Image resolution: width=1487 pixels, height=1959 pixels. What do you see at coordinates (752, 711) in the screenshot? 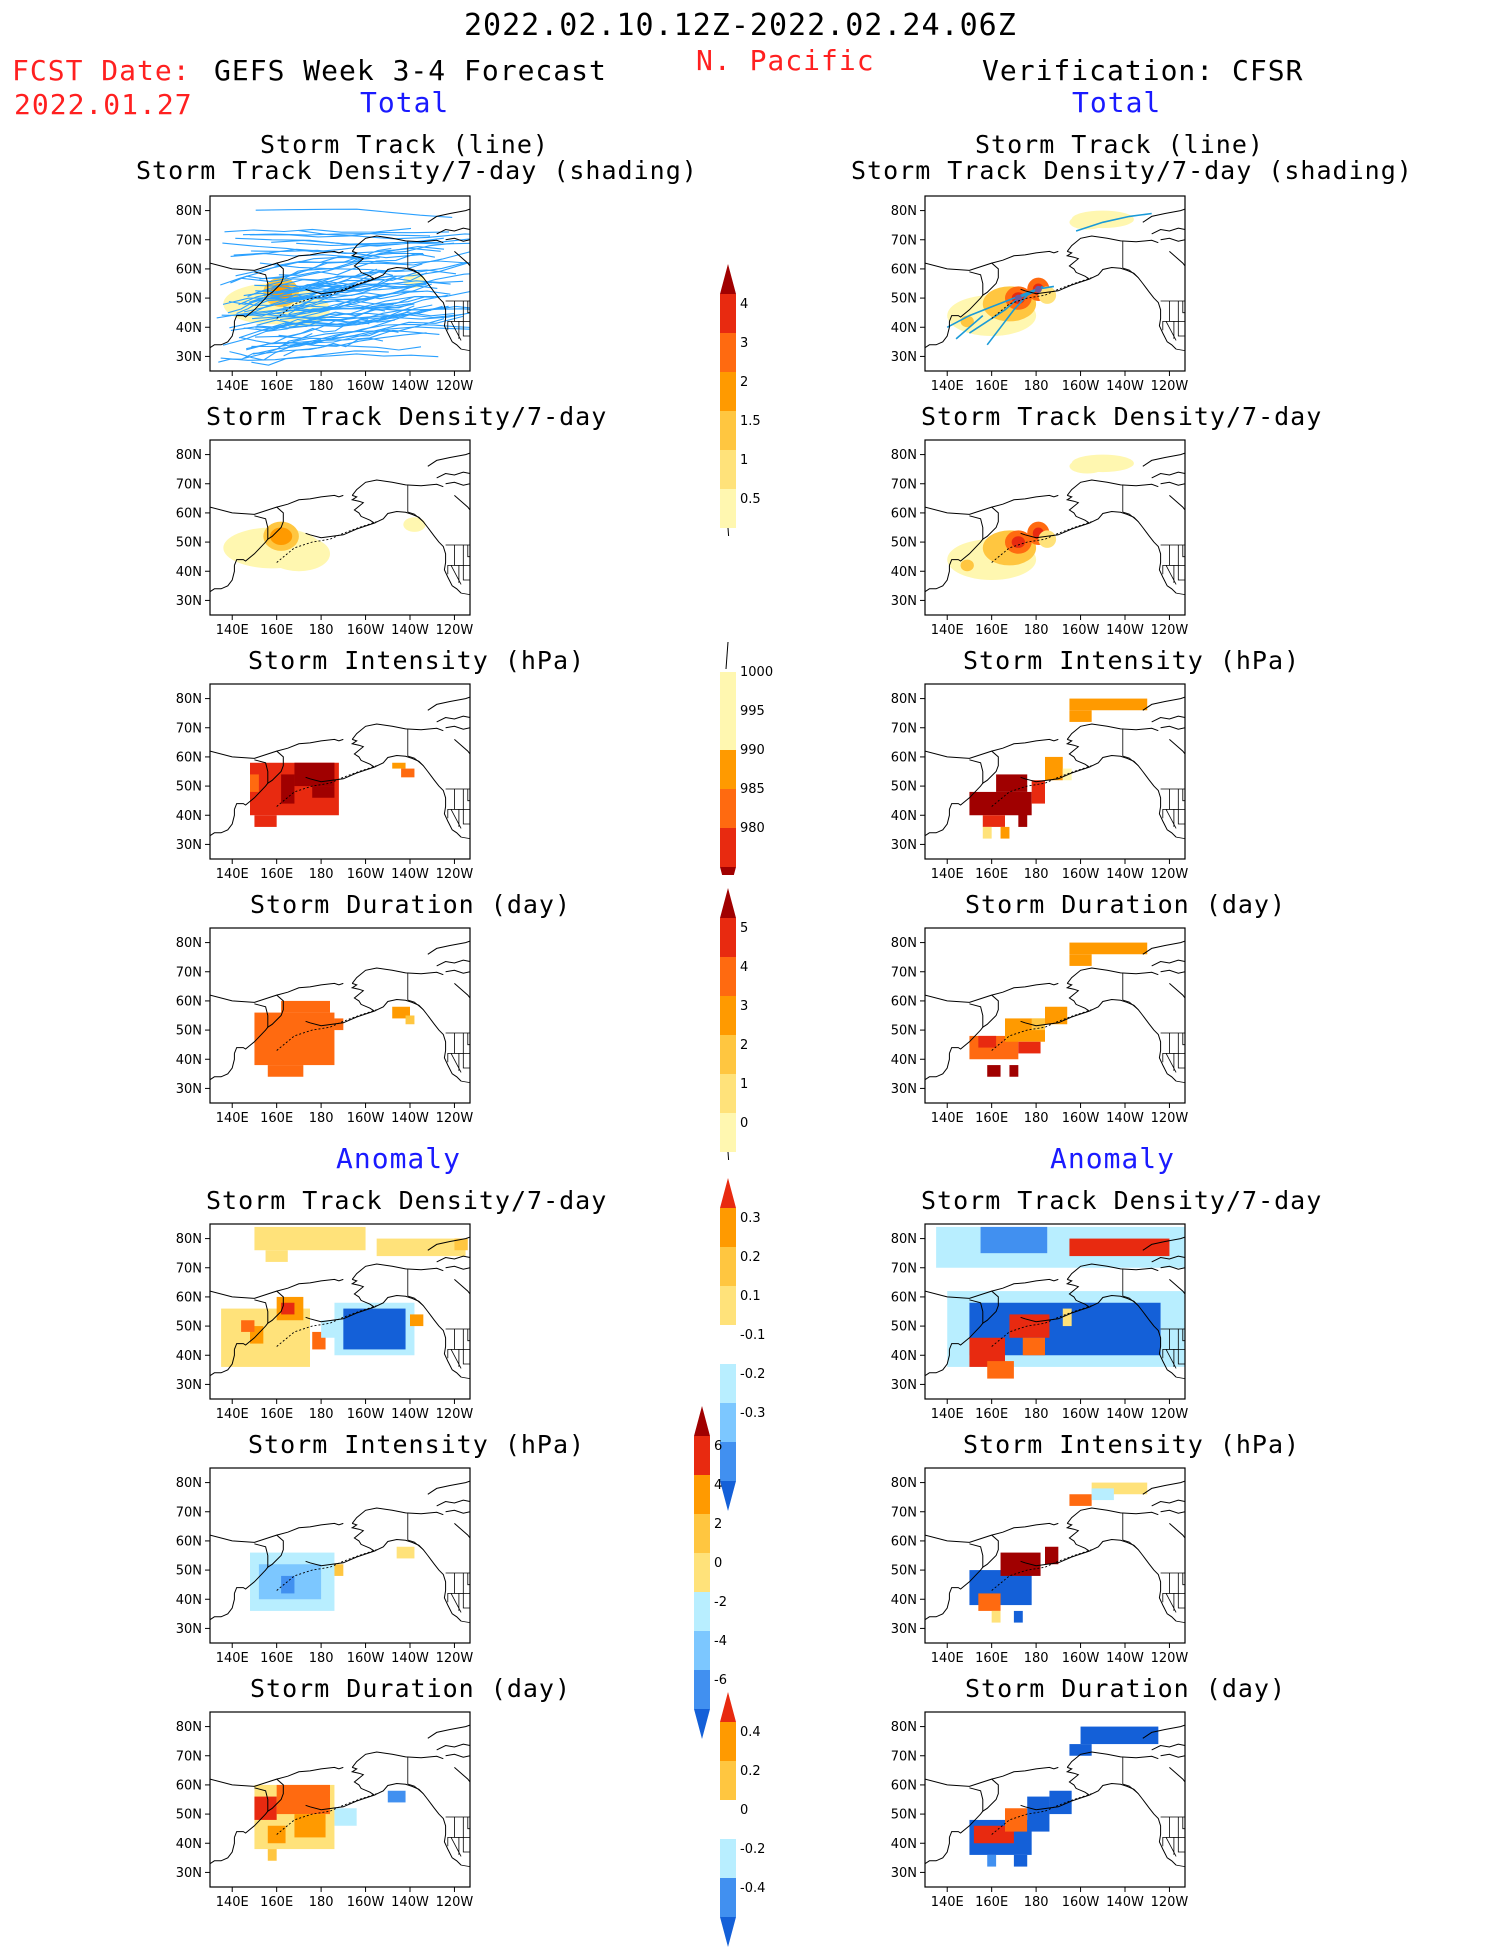
I see `colorbar-tick-label: 995` at bounding box center [752, 711].